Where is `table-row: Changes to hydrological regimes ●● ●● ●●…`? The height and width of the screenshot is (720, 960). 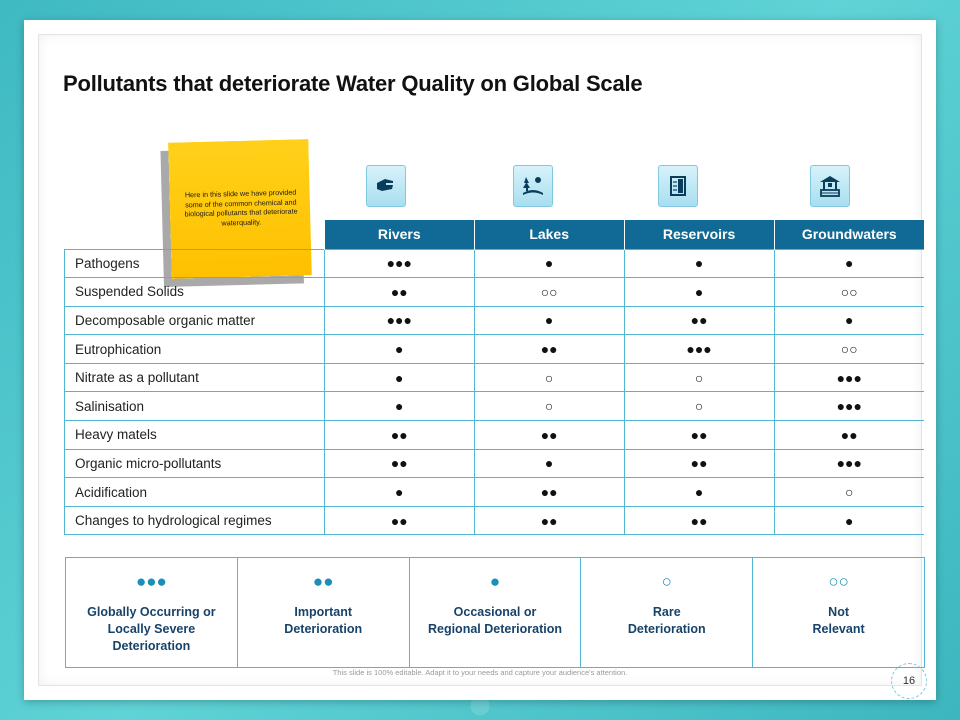
table-row: Changes to hydrological regimes ●● ●● ●●… is located at coordinates (494, 521).